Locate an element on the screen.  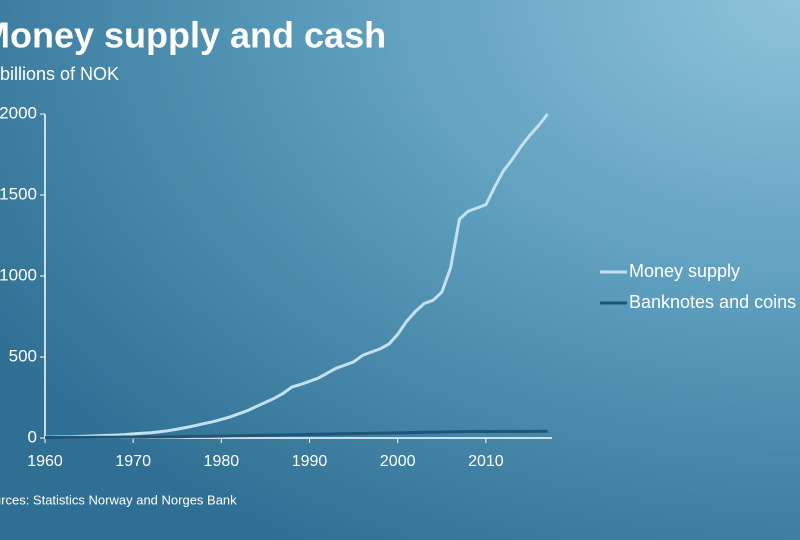
x-tick-label: 1990 is located at coordinates (310, 461).